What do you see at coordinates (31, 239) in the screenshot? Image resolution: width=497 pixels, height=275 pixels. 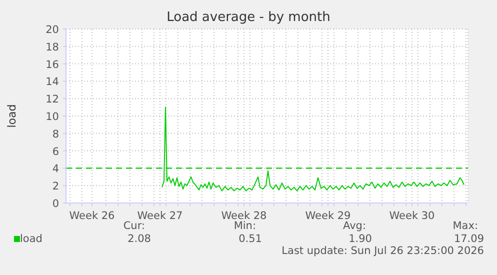 I see `legend-label: load` at bounding box center [31, 239].